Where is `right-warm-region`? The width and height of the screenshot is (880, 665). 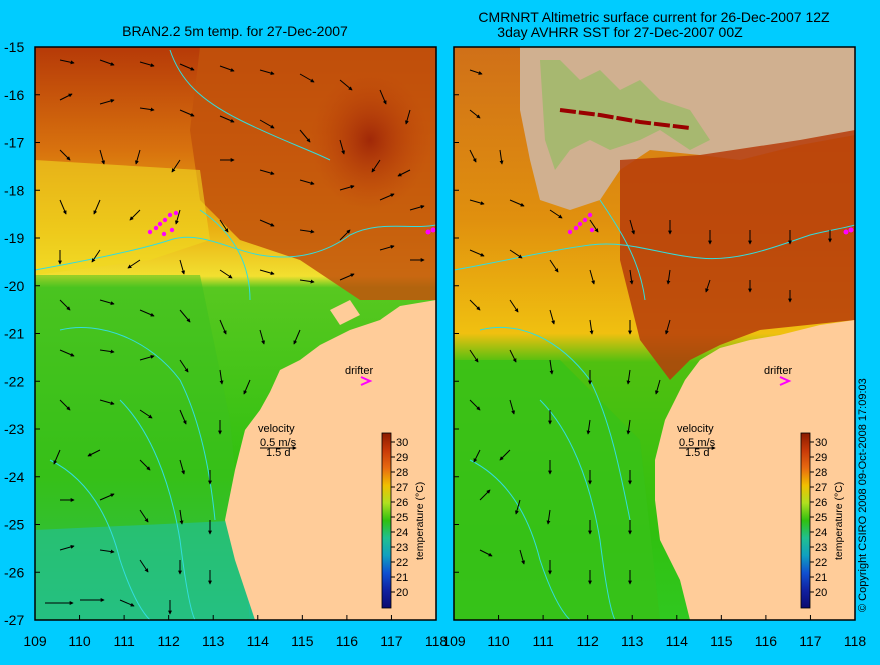 right-warm-region is located at coordinates (737, 255).